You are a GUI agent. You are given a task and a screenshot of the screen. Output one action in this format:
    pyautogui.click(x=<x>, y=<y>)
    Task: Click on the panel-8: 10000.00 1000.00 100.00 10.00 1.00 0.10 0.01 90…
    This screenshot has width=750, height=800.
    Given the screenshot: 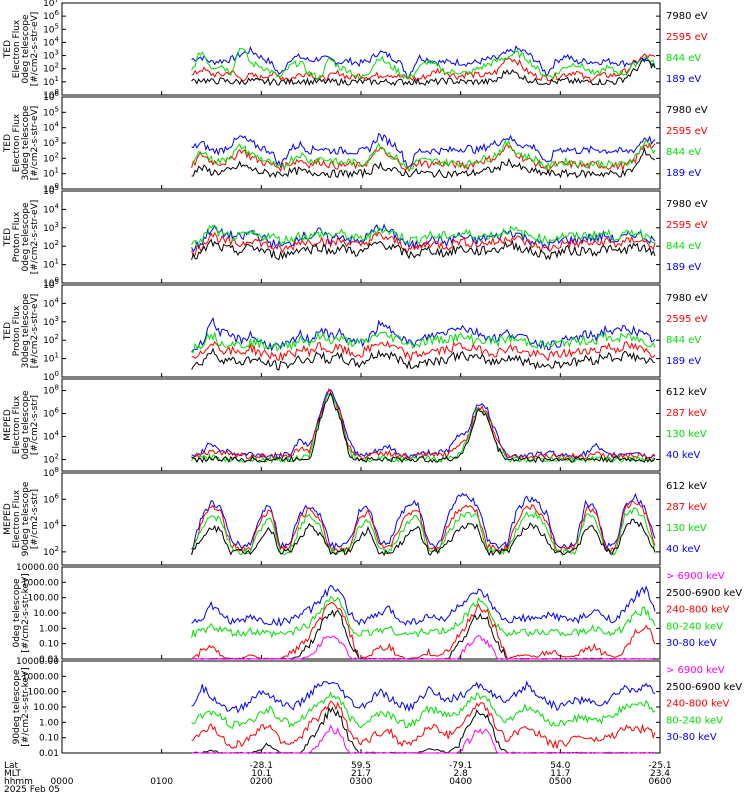 What is the action you would take?
    pyautogui.click(x=377, y=708)
    